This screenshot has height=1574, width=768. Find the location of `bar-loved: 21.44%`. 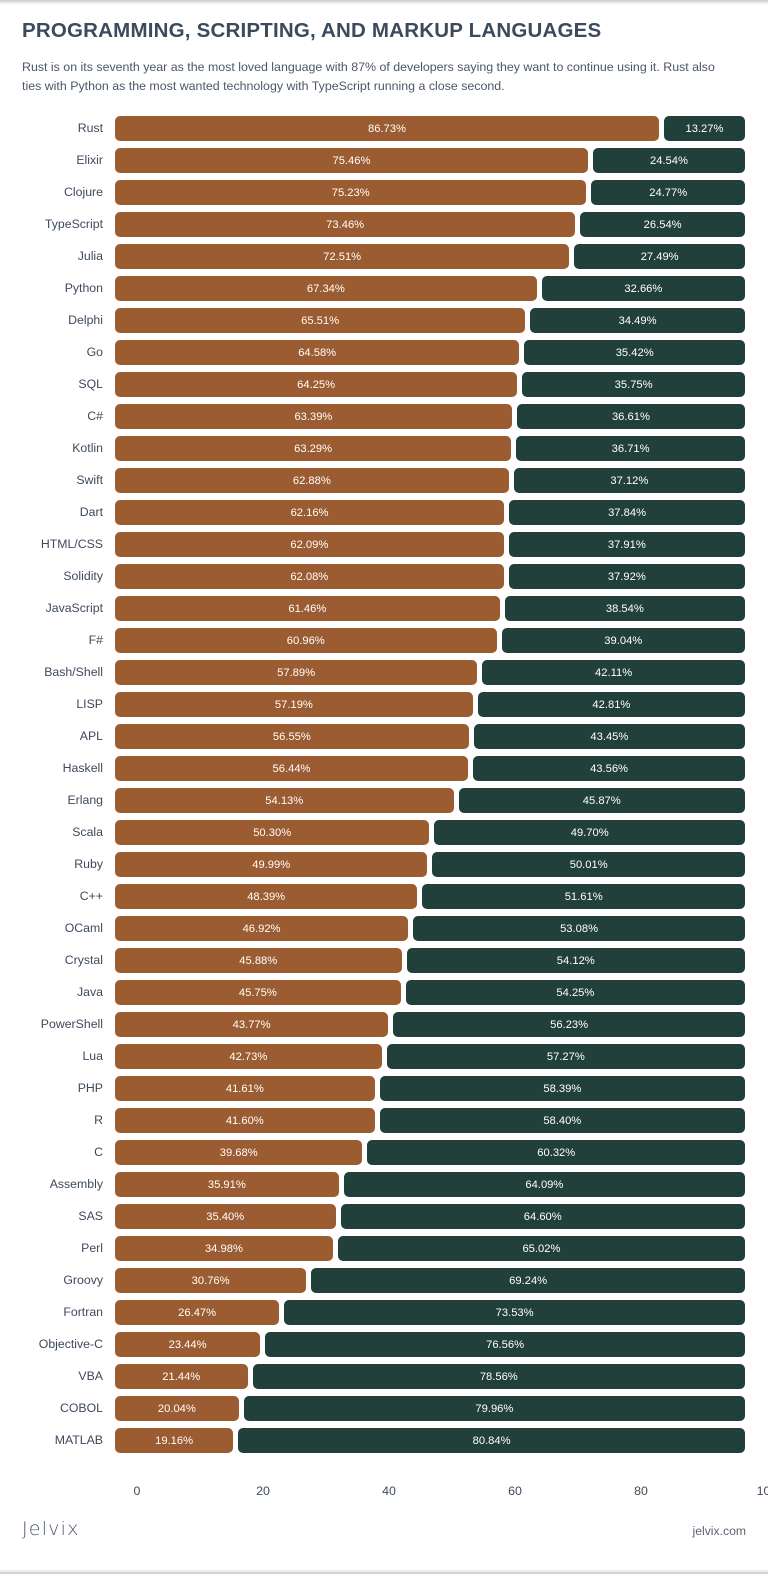

bar-loved: 21.44% is located at coordinates (181, 1376).